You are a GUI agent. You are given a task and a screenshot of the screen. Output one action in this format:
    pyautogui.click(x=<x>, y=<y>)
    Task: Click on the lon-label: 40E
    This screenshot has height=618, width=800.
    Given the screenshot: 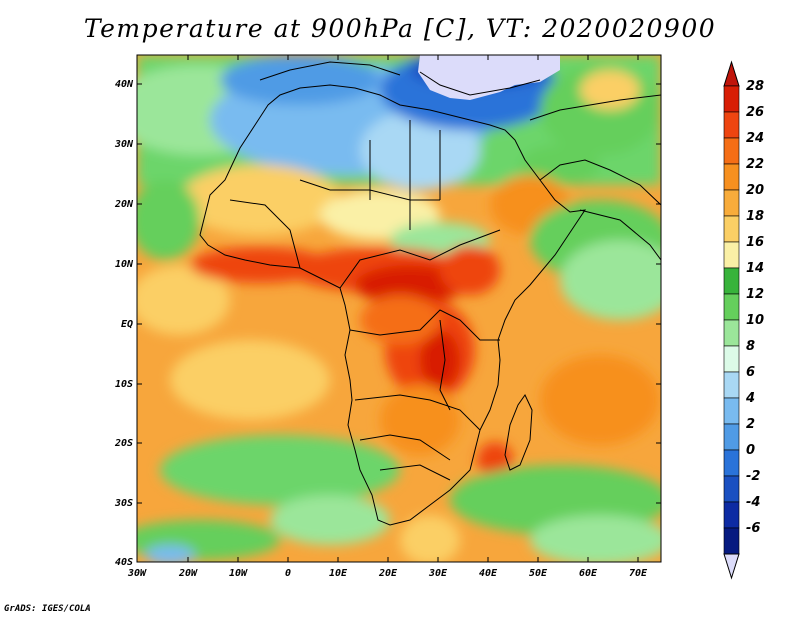 What is the action you would take?
    pyautogui.click(x=488, y=573)
    